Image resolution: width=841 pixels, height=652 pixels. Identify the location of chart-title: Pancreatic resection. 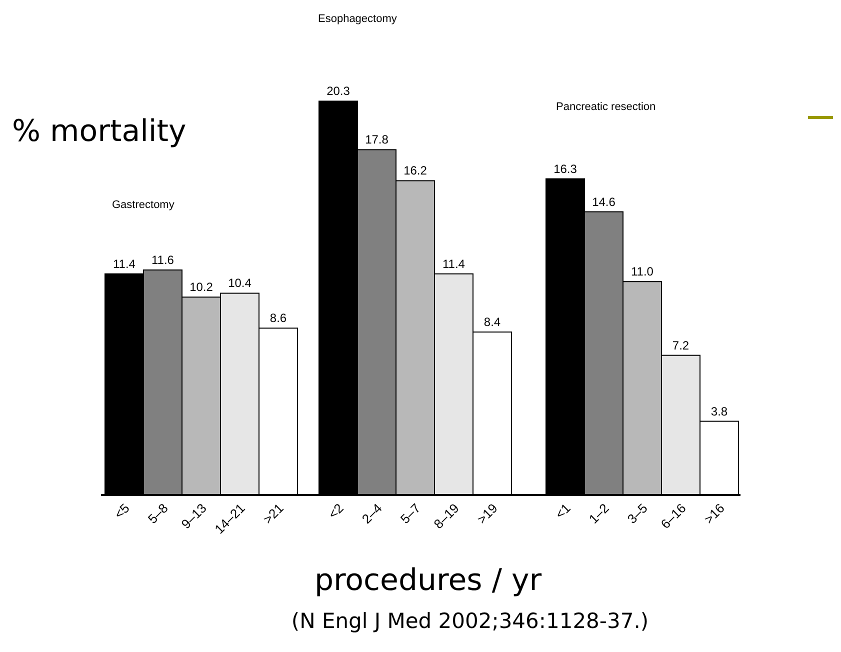
(606, 107).